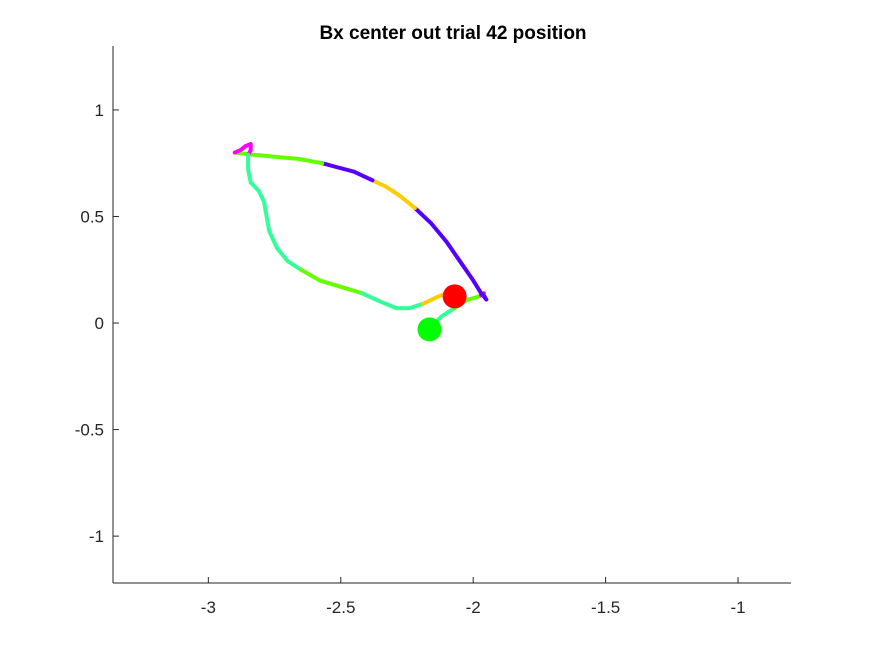 Image resolution: width=875 pixels, height=656 pixels. Describe the element at coordinates (99, 110) in the screenshot. I see `y-tick-label: 1` at that location.